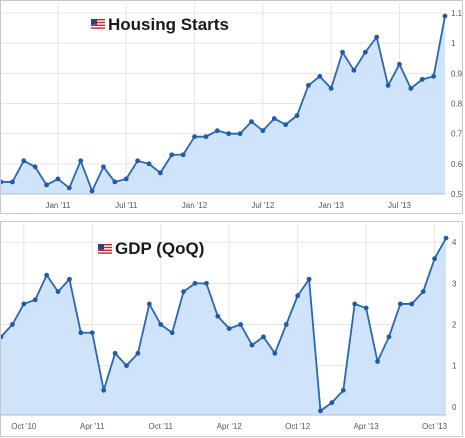 Image resolution: width=465 pixels, height=438 pixels. Describe the element at coordinates (435, 426) in the screenshot. I see `x-tick-label: Oct '13` at that location.